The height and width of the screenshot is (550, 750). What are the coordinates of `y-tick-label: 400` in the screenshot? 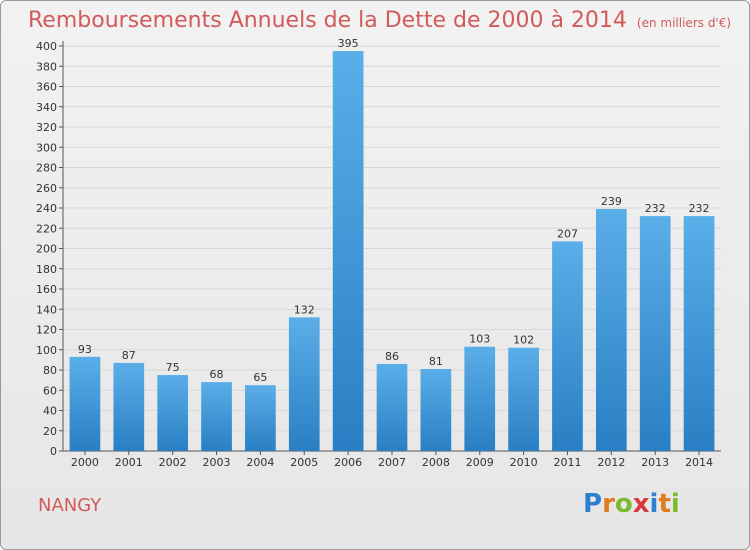 It's located at (46, 46).